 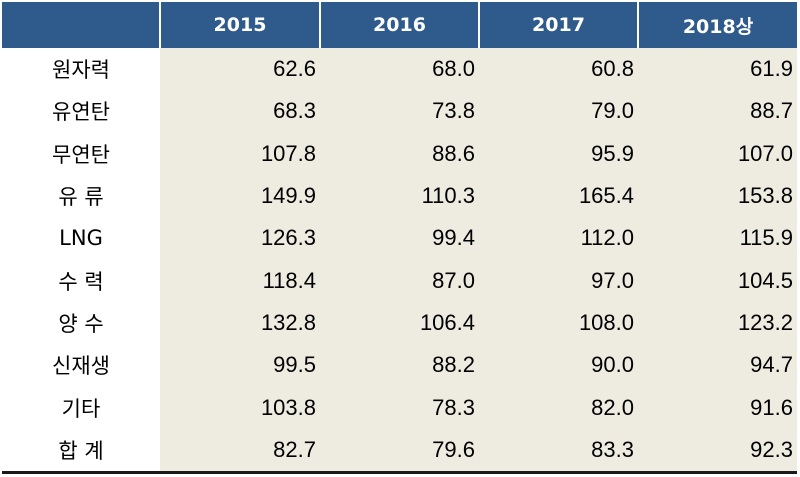 I want to click on table-cell: 149.9, so click(x=240, y=196).